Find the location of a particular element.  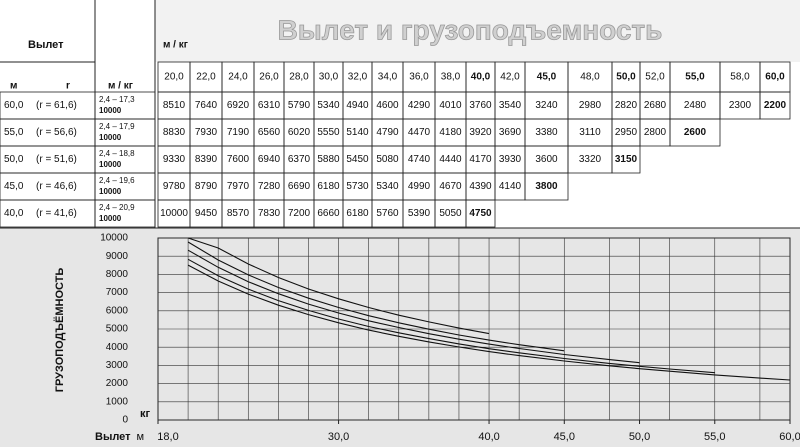

value: 9330 is located at coordinates (174, 159).